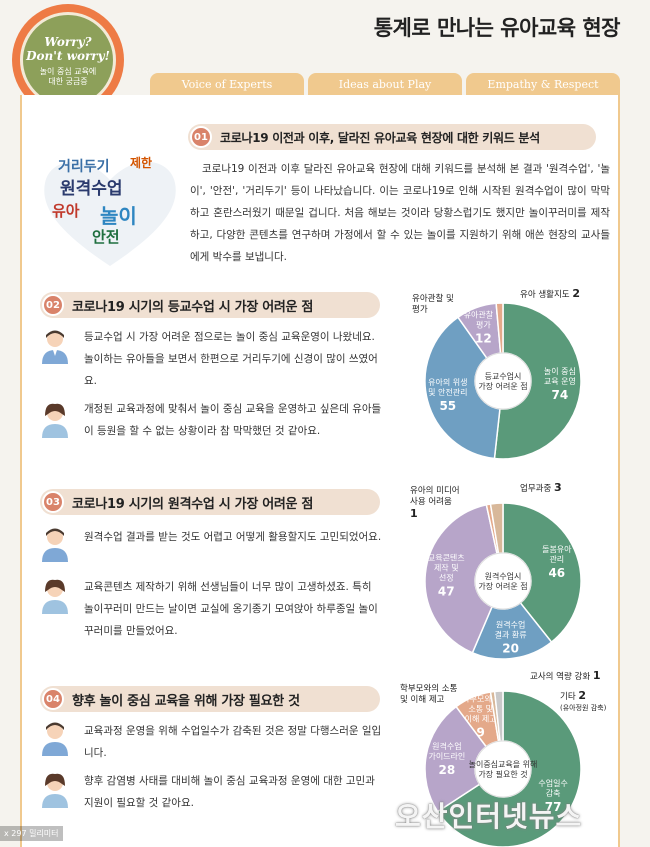 The width and height of the screenshot is (650, 847). What do you see at coordinates (480, 733) in the screenshot?
I see `slice-value-3: 9` at bounding box center [480, 733].